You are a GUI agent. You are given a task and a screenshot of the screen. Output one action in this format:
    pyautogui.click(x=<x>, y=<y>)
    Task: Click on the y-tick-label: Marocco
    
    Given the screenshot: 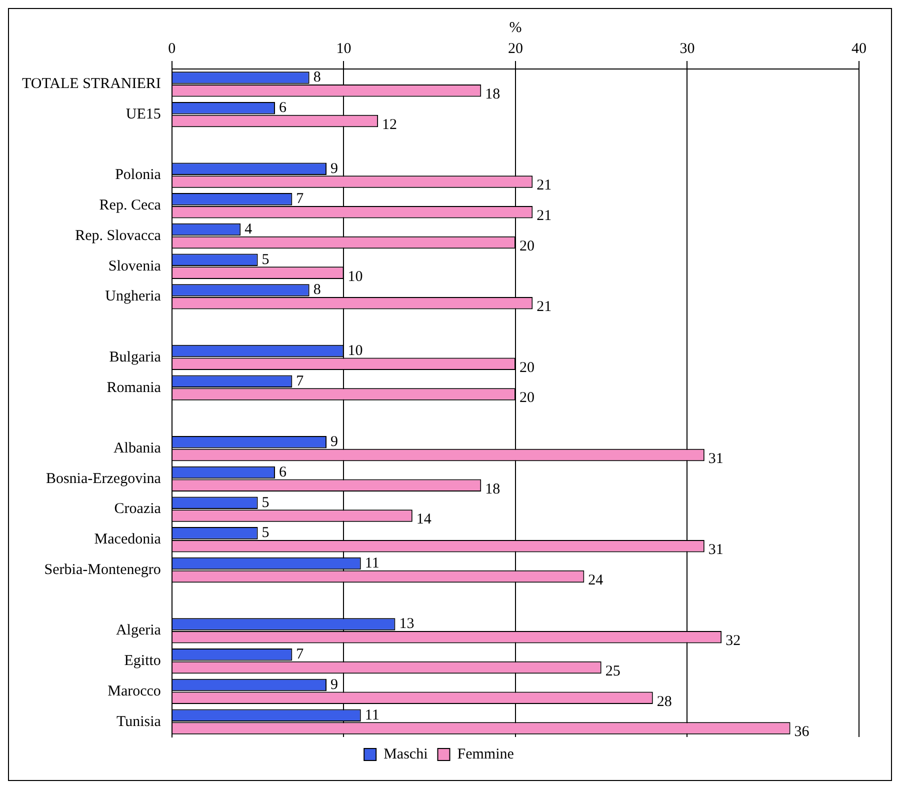 What is the action you would take?
    pyautogui.click(x=134, y=691)
    